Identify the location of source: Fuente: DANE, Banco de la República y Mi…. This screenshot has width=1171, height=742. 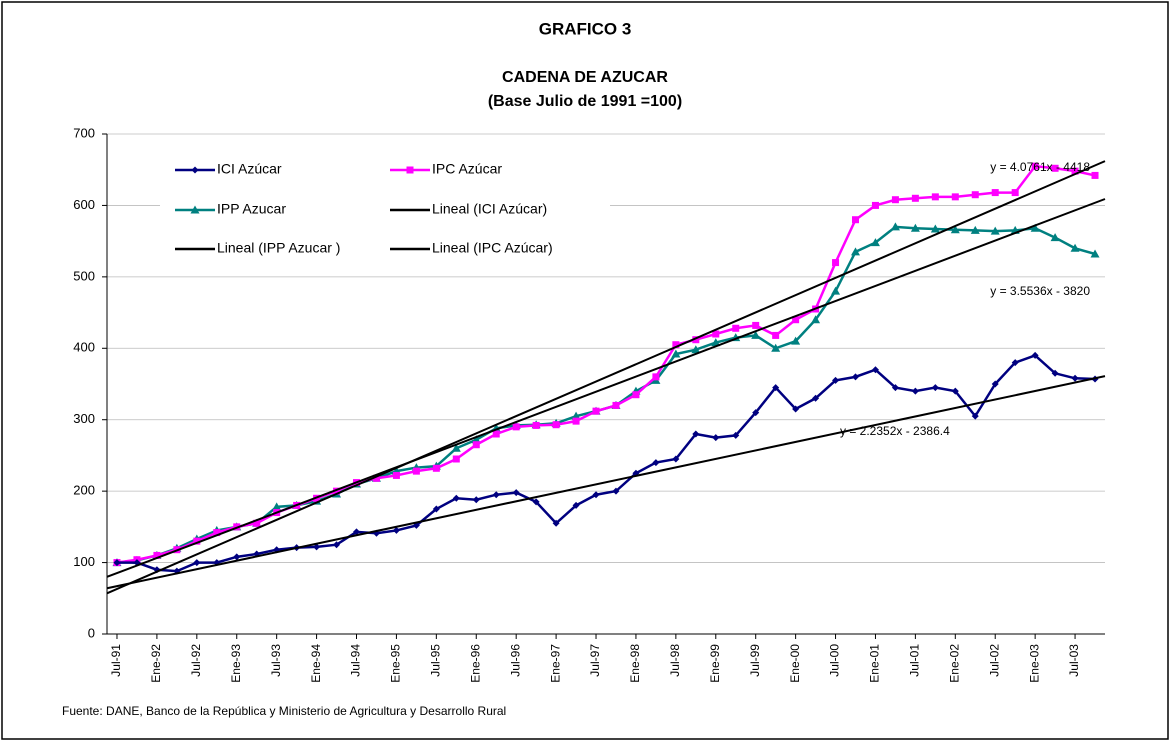
(284, 711).